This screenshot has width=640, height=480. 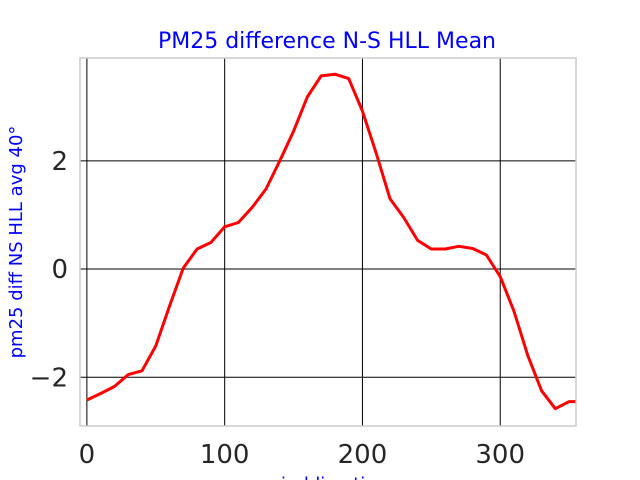 What do you see at coordinates (59, 162) in the screenshot?
I see `y-tick-label: 2` at bounding box center [59, 162].